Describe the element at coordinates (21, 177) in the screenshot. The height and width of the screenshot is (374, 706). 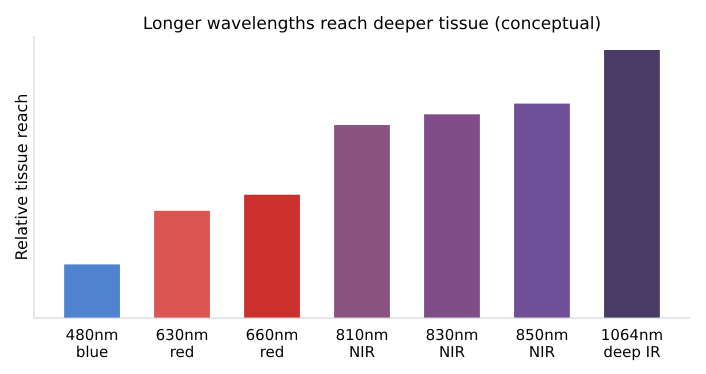
I see `y-axis-title: Relative tissue reach` at that location.